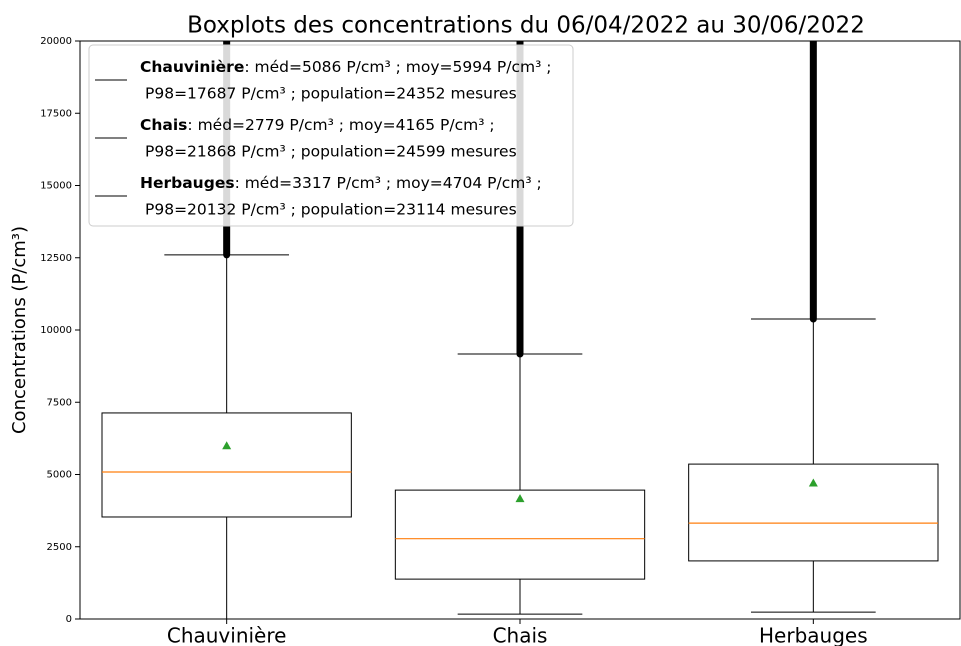 This screenshot has width=961, height=646. What do you see at coordinates (59, 475) in the screenshot?
I see `y-tick-label: 5000` at bounding box center [59, 475].